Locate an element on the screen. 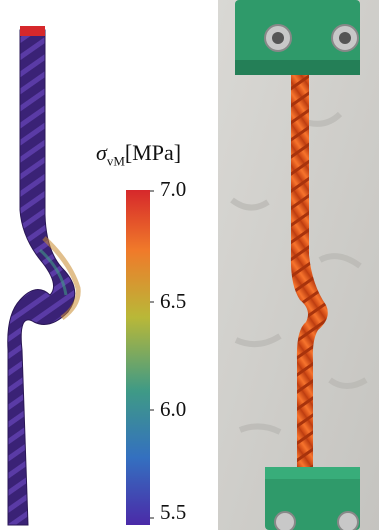 This screenshot has width=379, height=530. colorbar is located at coordinates (138, 357).